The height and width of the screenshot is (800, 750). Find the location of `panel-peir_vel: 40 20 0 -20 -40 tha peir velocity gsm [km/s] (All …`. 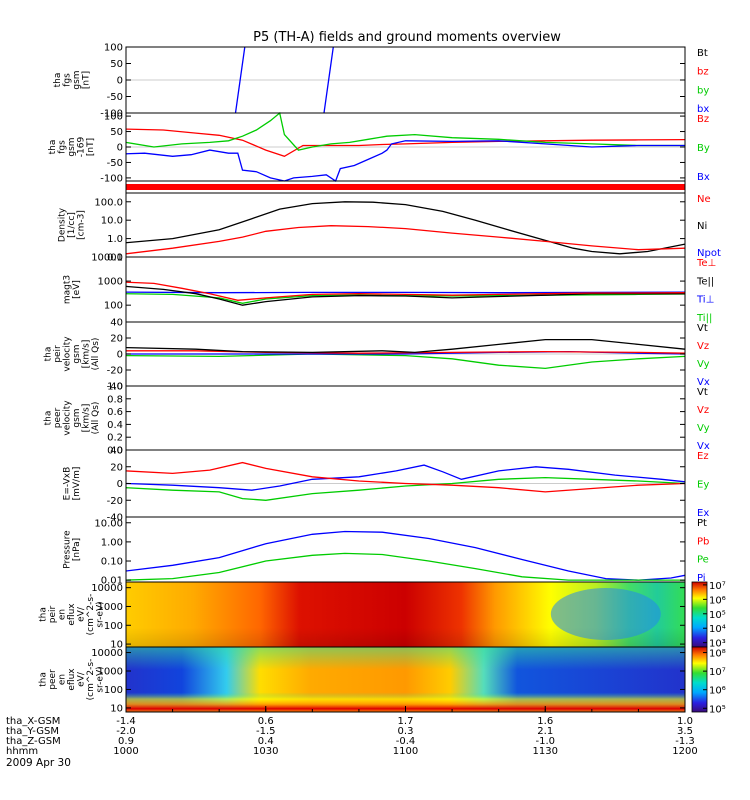

panel-peir_vel: 40 20 0 -20 -40 tha peir velocity gsm [km/s] (All … is located at coordinates (376, 355).